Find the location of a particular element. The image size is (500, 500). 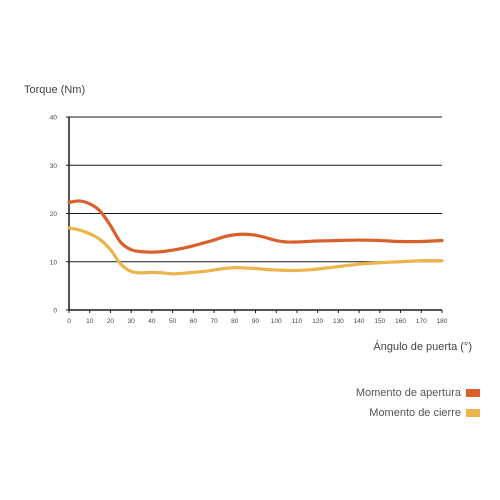

y-tick-label: 30 is located at coordinates (54, 166).